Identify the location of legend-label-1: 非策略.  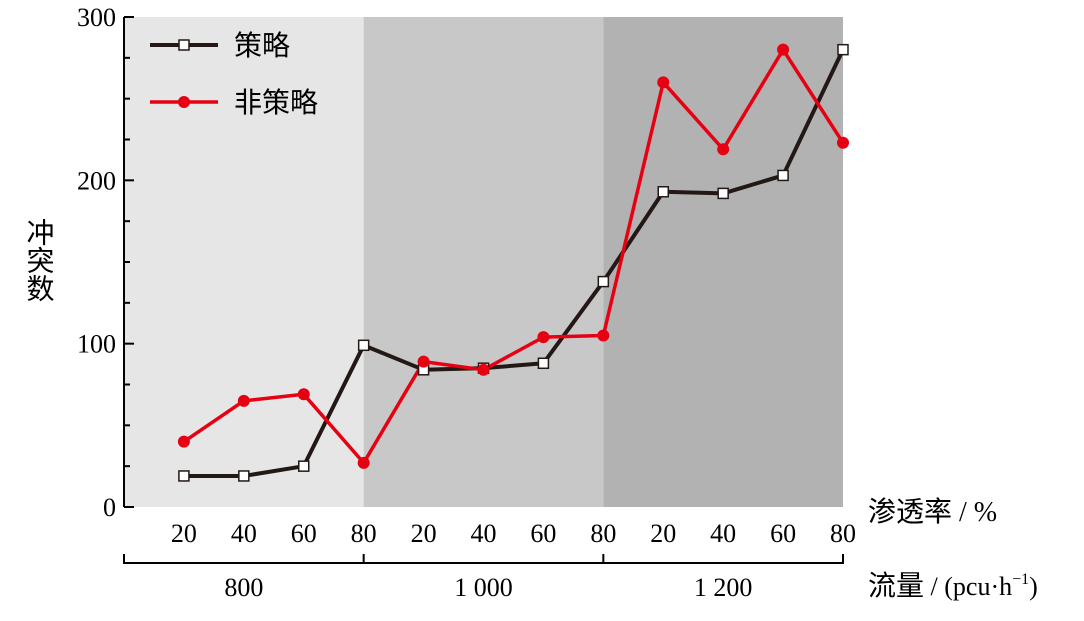
(276, 102).